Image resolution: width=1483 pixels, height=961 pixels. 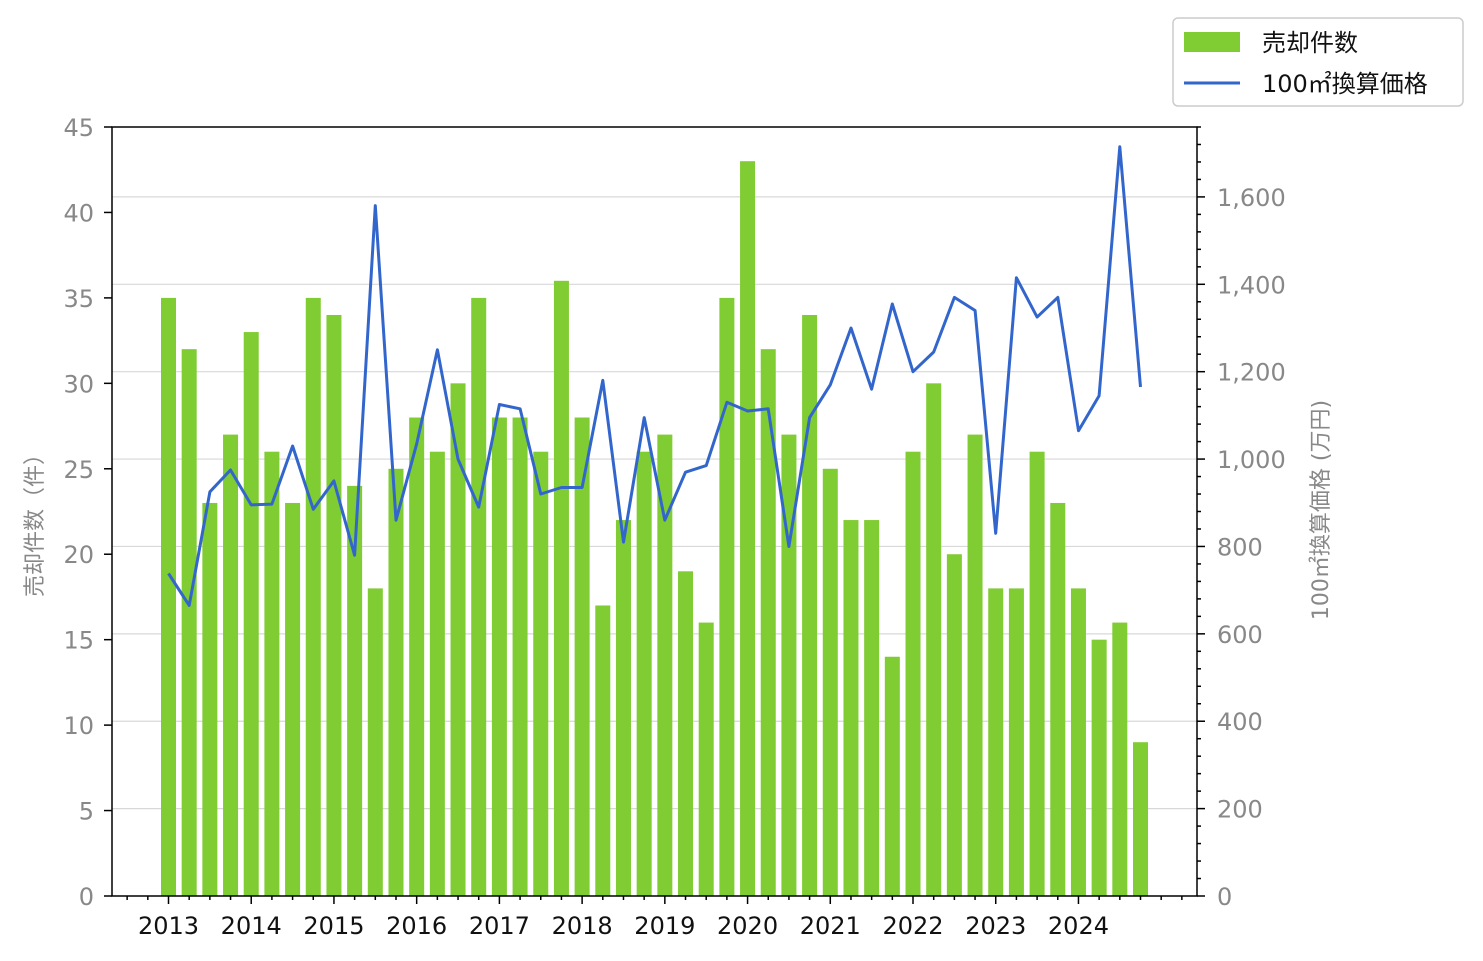 I want to click on x-tick-label: 2016, so click(x=416, y=926).